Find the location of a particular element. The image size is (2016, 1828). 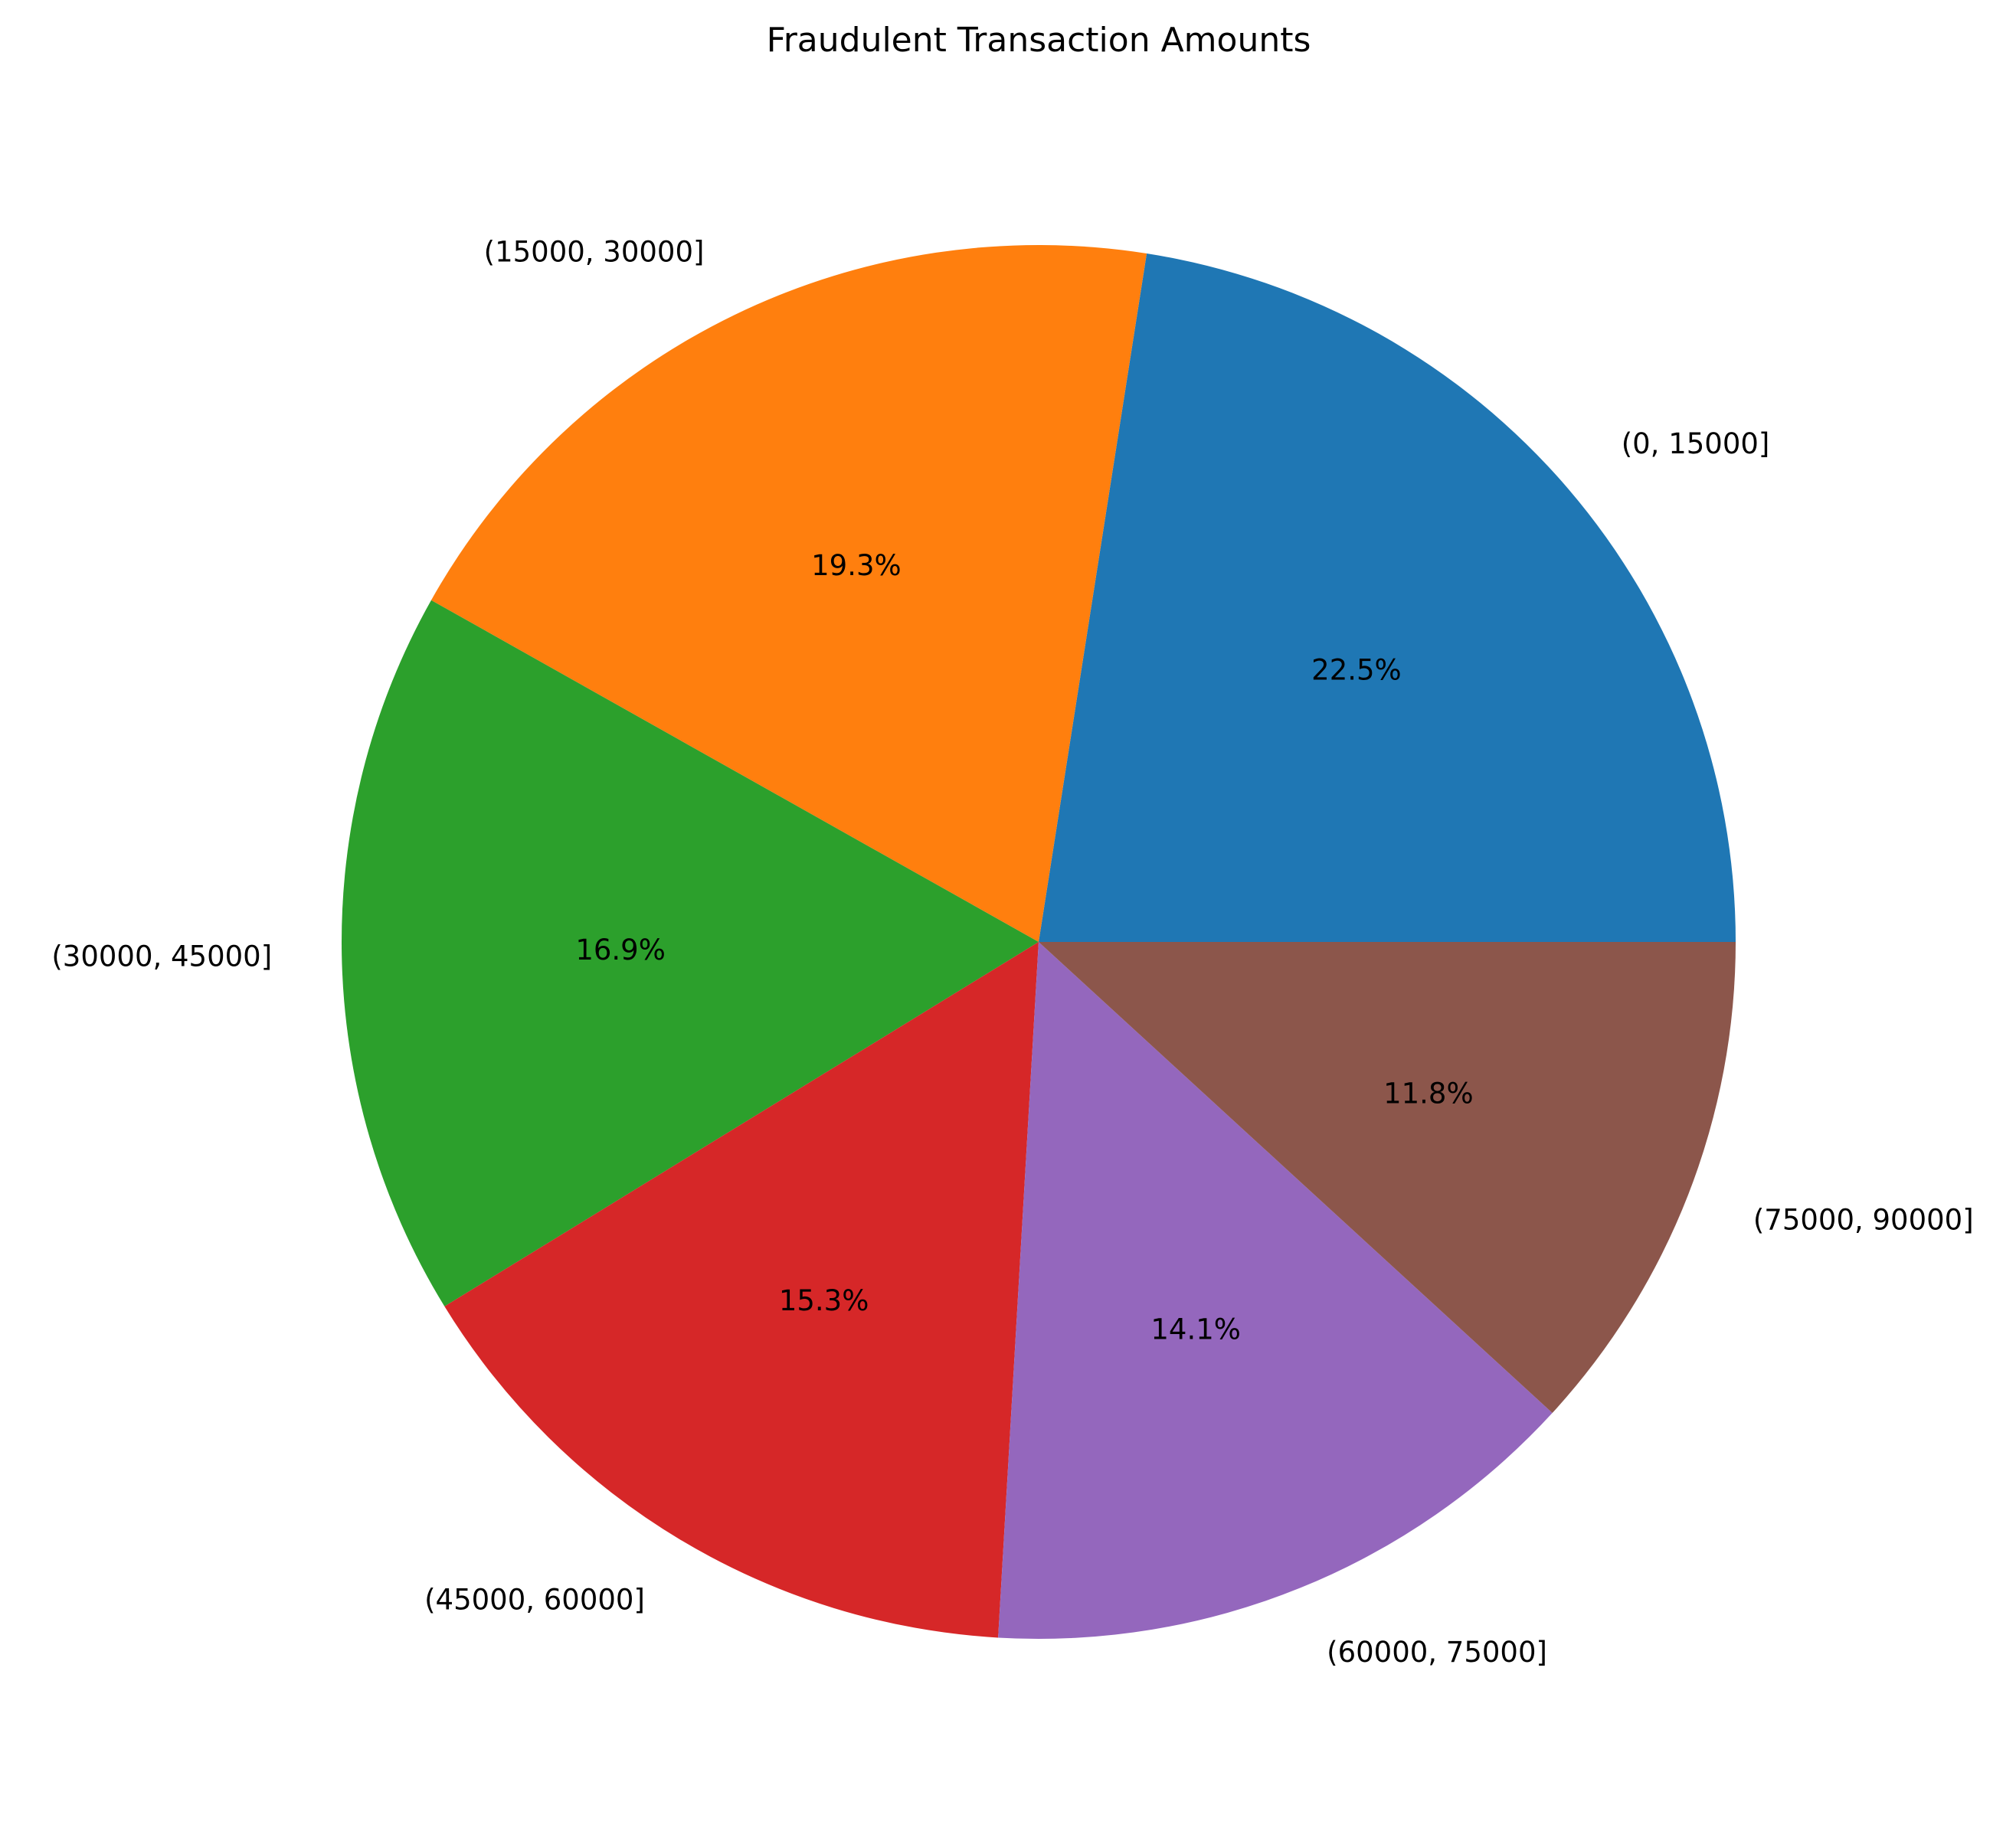

chart-title: Fraudulent Transaction Amounts is located at coordinates (1039, 40).